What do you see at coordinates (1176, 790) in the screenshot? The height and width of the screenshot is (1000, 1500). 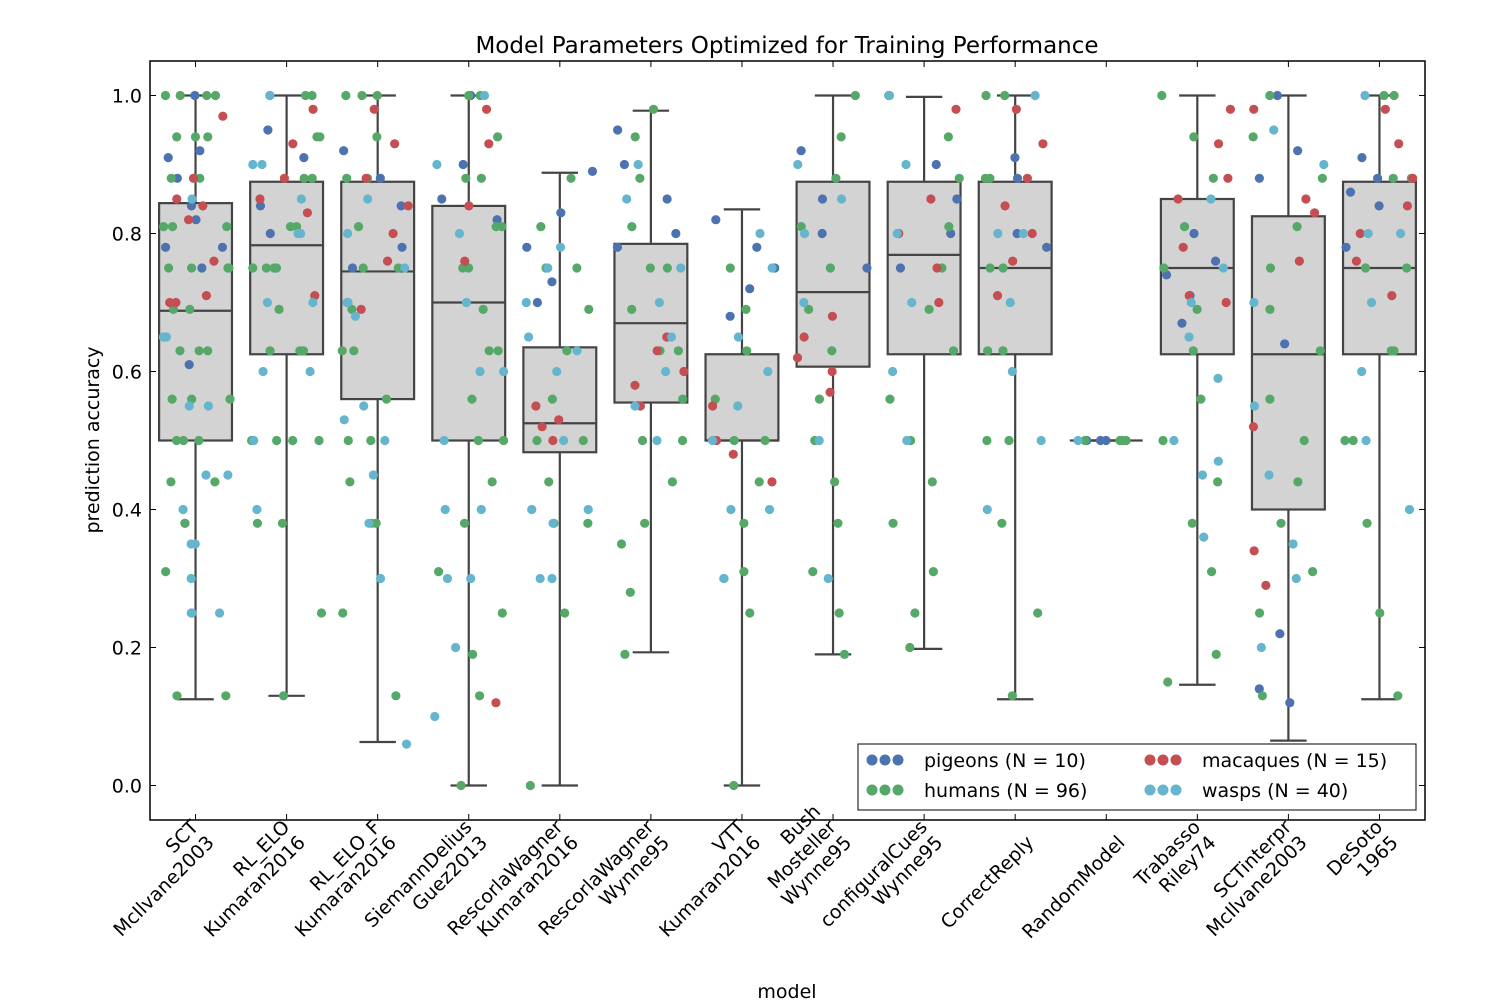 I see `legend-marker-wasps` at bounding box center [1176, 790].